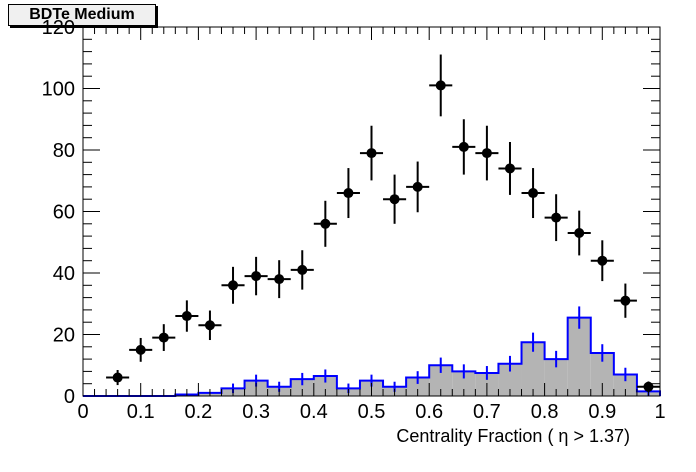 This screenshot has width=696, height=472. What do you see at coordinates (372, 412) in the screenshot?
I see `x-tick-label: 0.5` at bounding box center [372, 412].